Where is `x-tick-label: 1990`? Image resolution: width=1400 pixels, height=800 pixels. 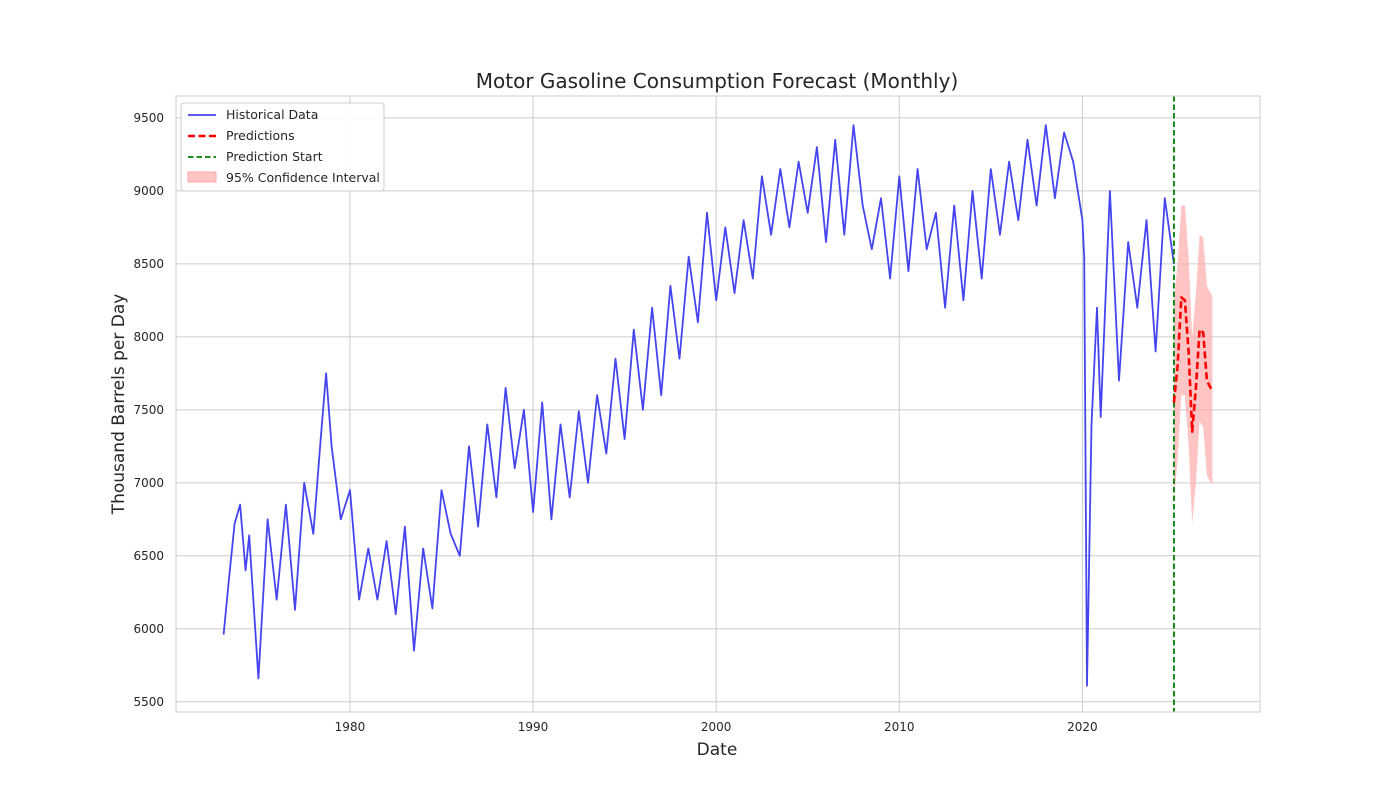 x-tick-label: 1990 is located at coordinates (533, 727).